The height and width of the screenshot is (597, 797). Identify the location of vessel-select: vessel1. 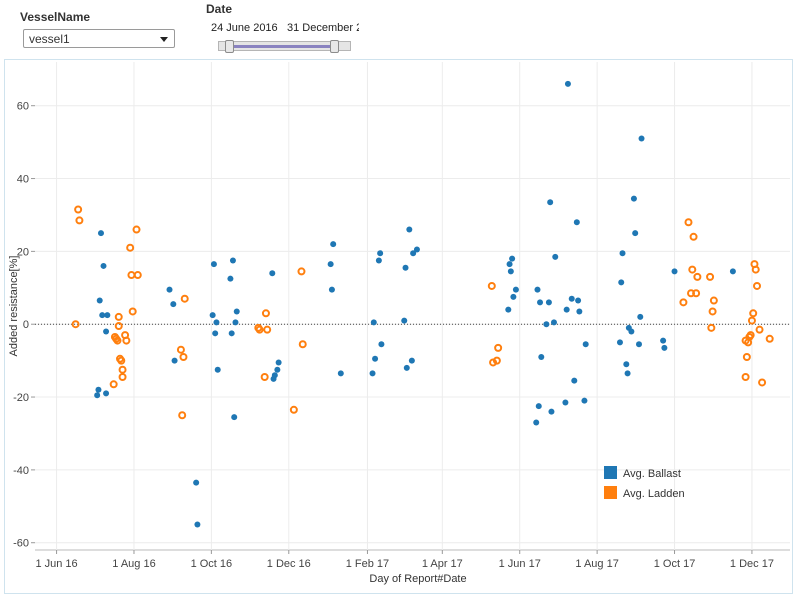
(99, 38).